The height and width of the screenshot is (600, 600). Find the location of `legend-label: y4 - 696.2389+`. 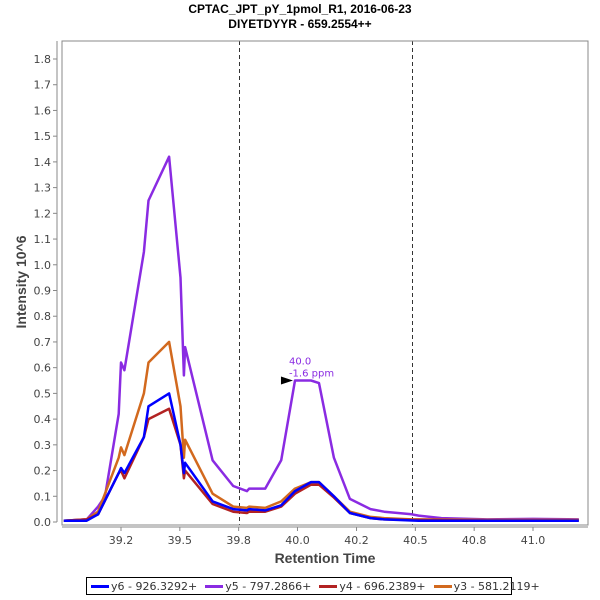

legend-label: y4 - 696.2389+ is located at coordinates (382, 586).